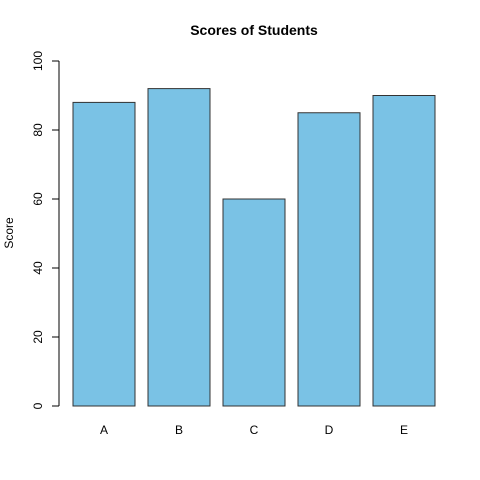 The width and height of the screenshot is (480, 480). I want to click on y-axis: 0 20 40 60 80 100, so click(45, 230).